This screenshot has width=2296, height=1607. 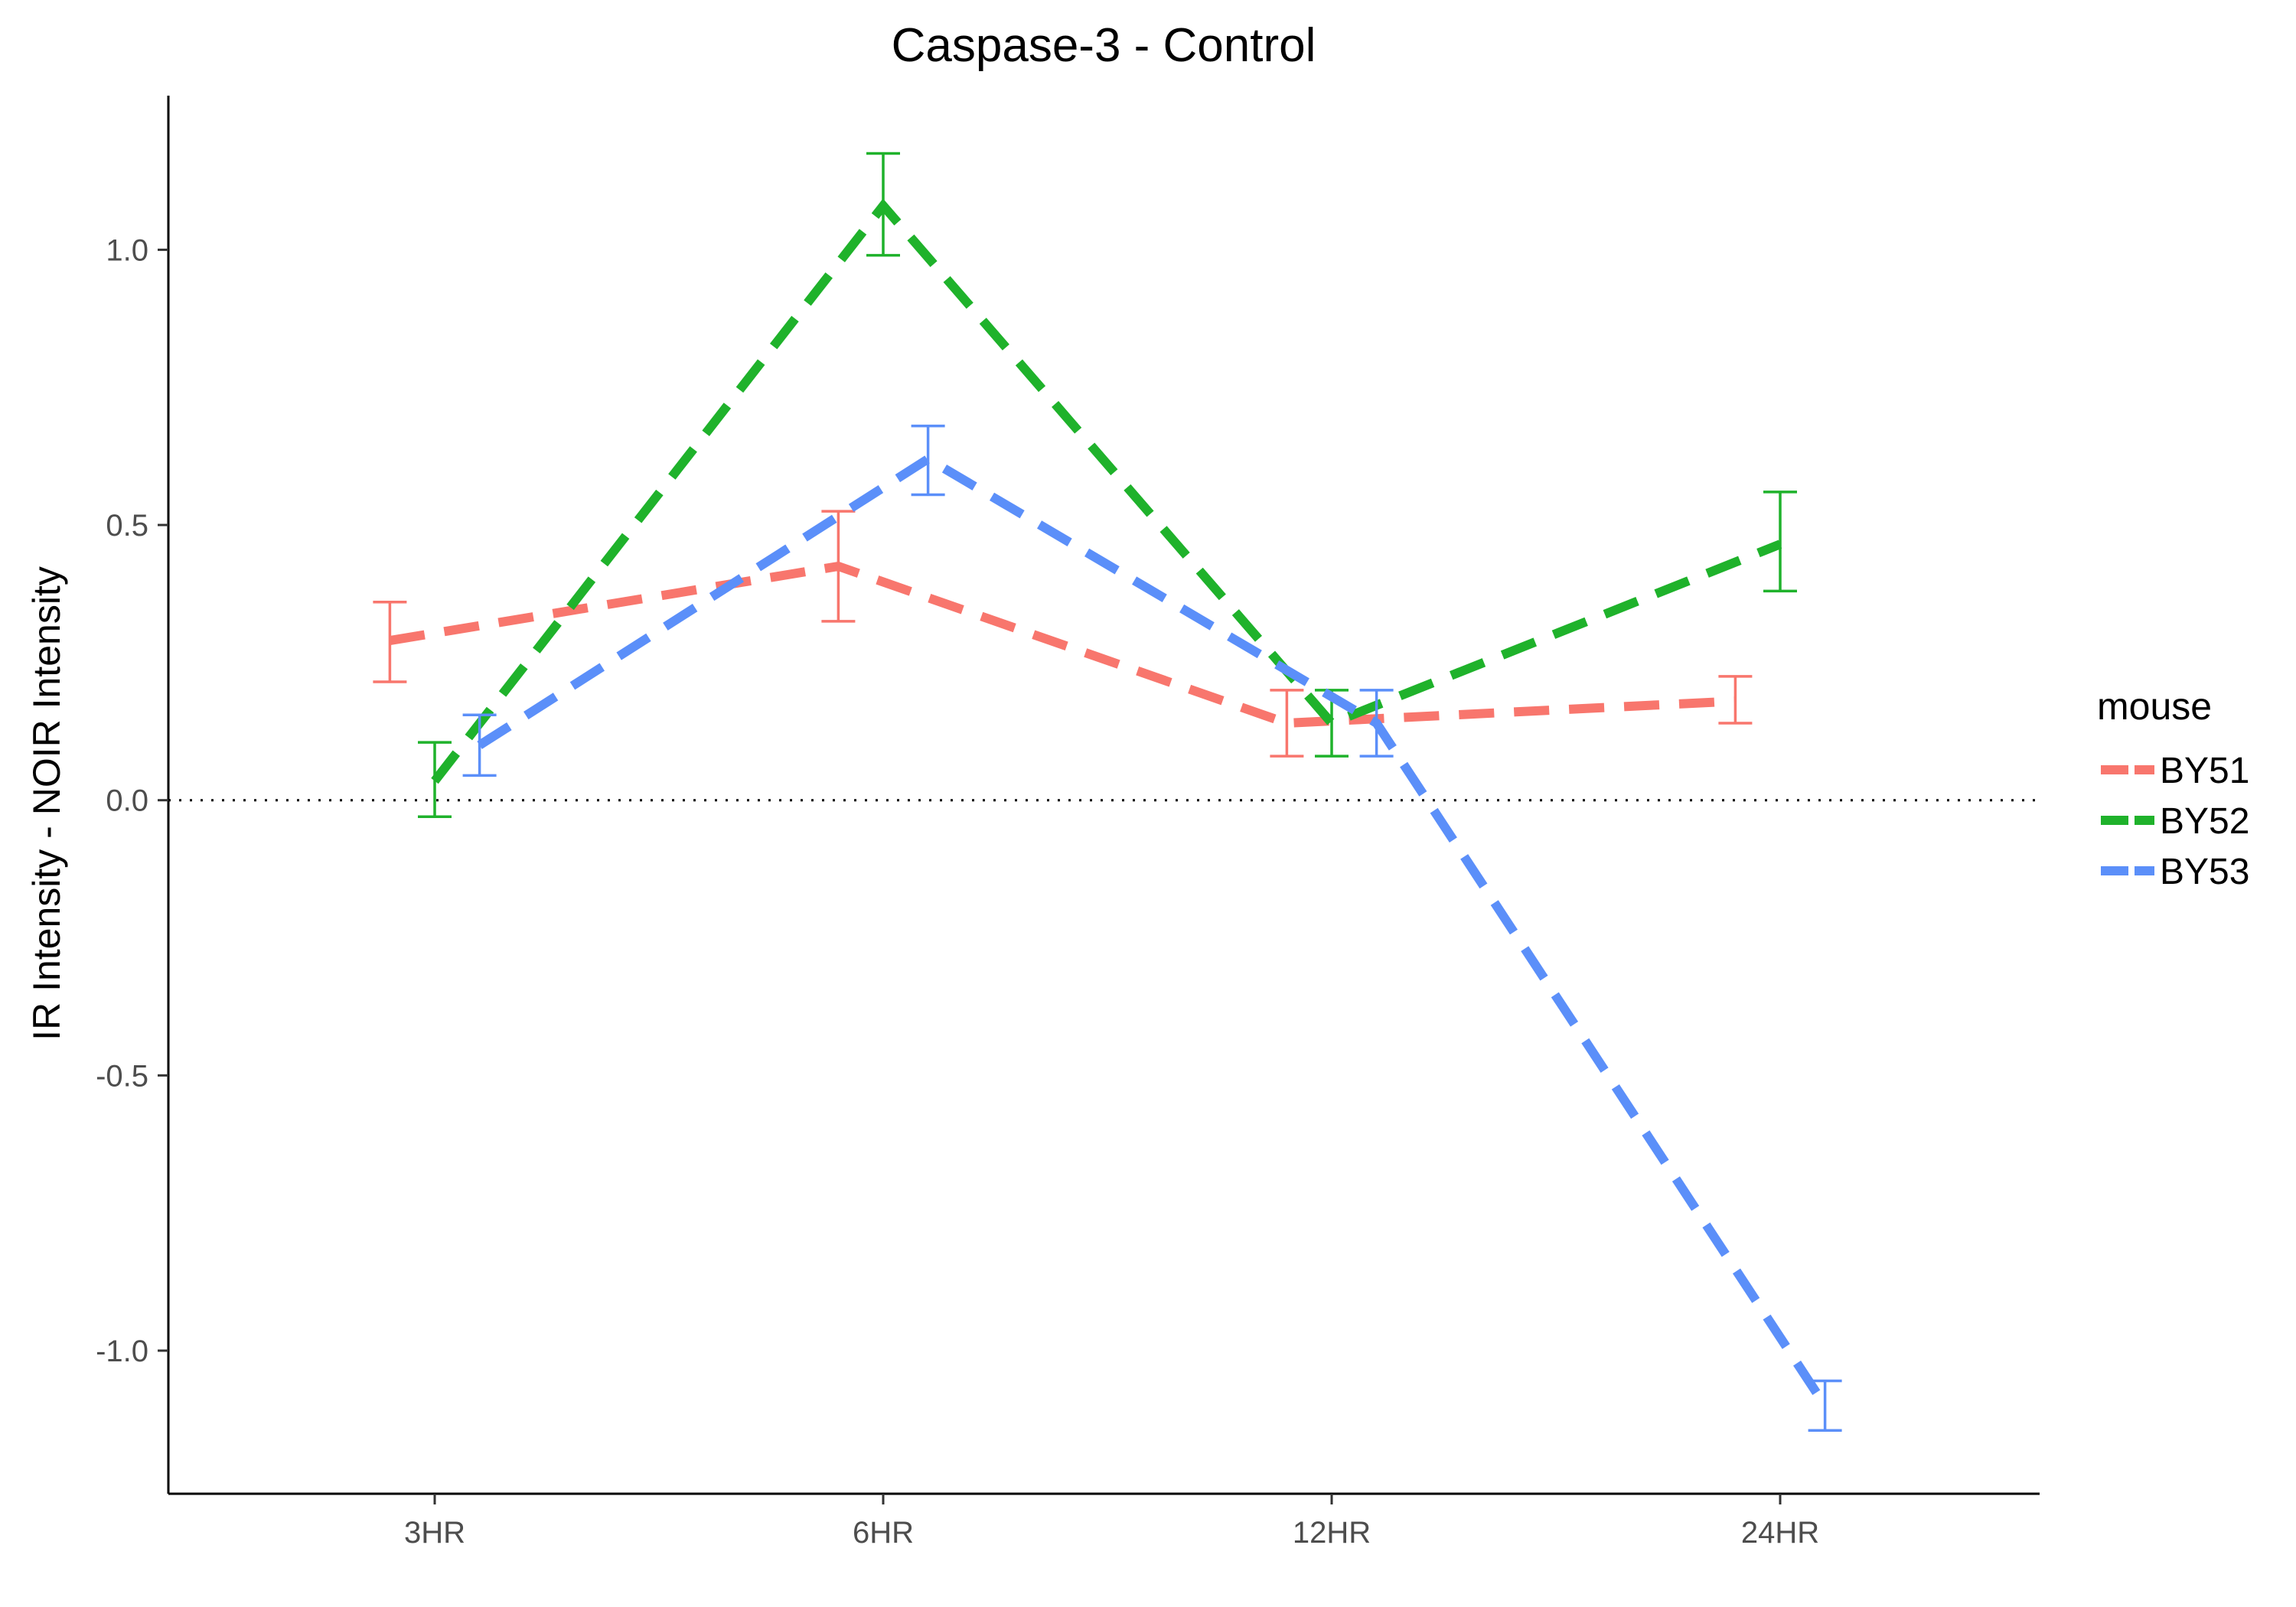 What do you see at coordinates (46, 803) in the screenshot?
I see `y-axis-title: IR Intensity - NOIR Intensity` at bounding box center [46, 803].